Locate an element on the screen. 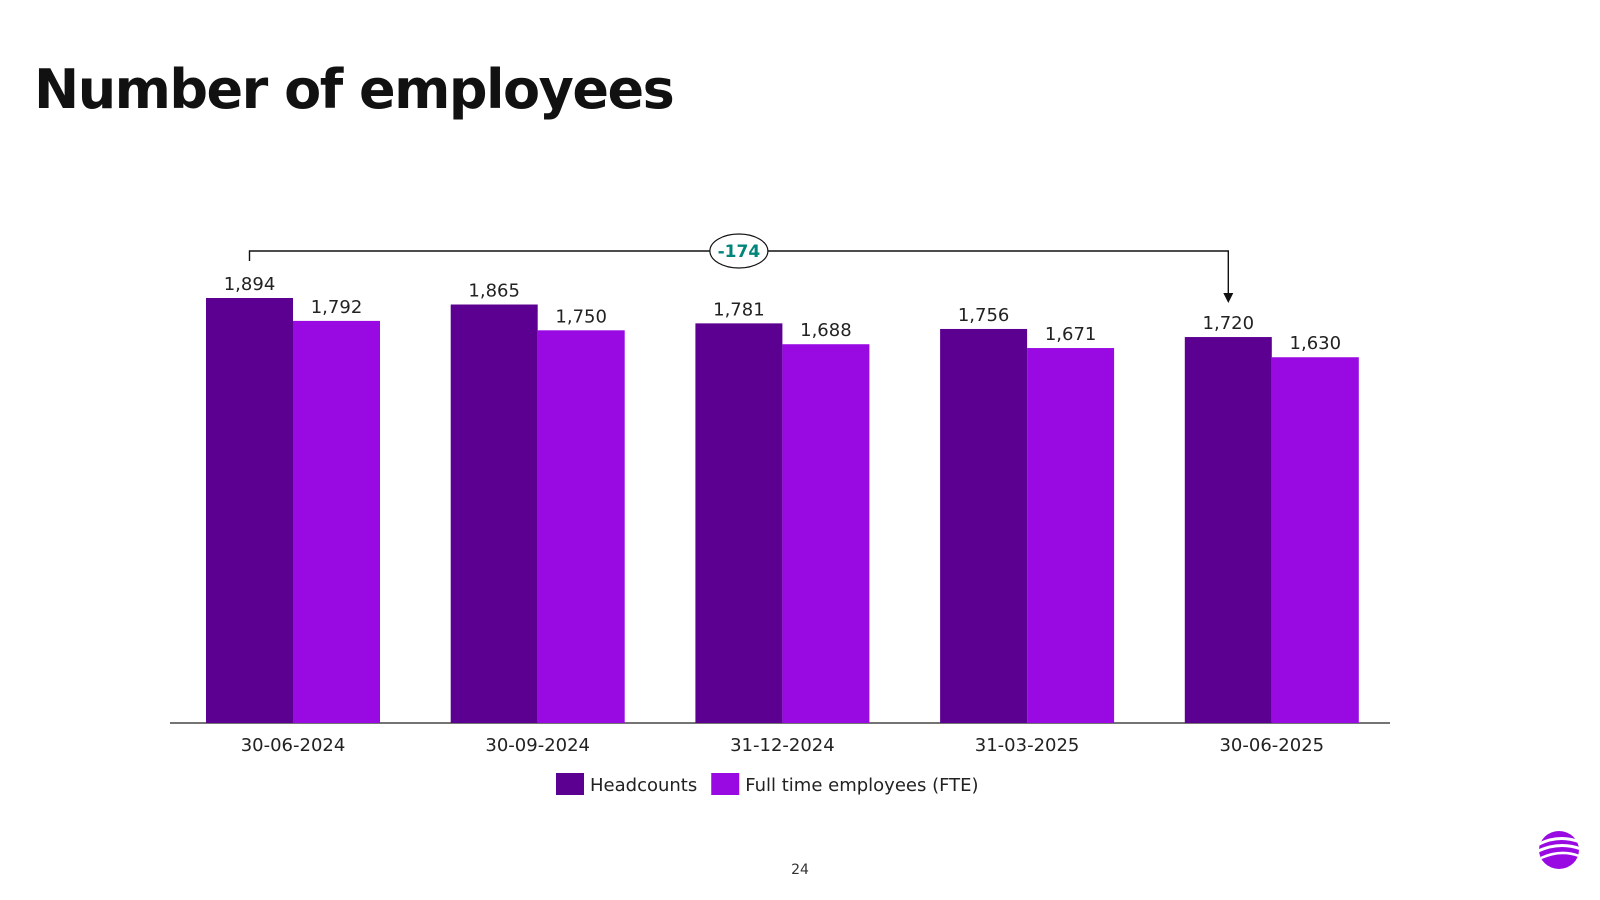 This screenshot has width=1600, height=900. data-label: 1,720 is located at coordinates (1229, 323).